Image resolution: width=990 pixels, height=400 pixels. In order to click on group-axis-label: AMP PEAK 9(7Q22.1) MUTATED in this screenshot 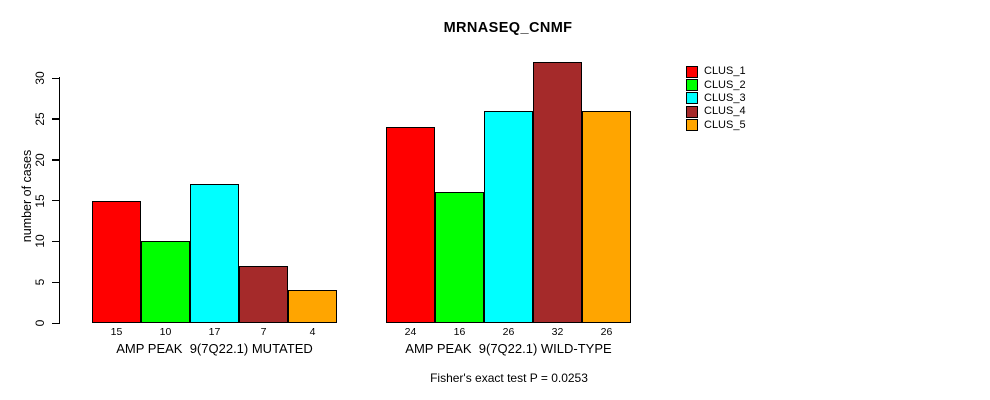, I will do `click(214, 348)`.